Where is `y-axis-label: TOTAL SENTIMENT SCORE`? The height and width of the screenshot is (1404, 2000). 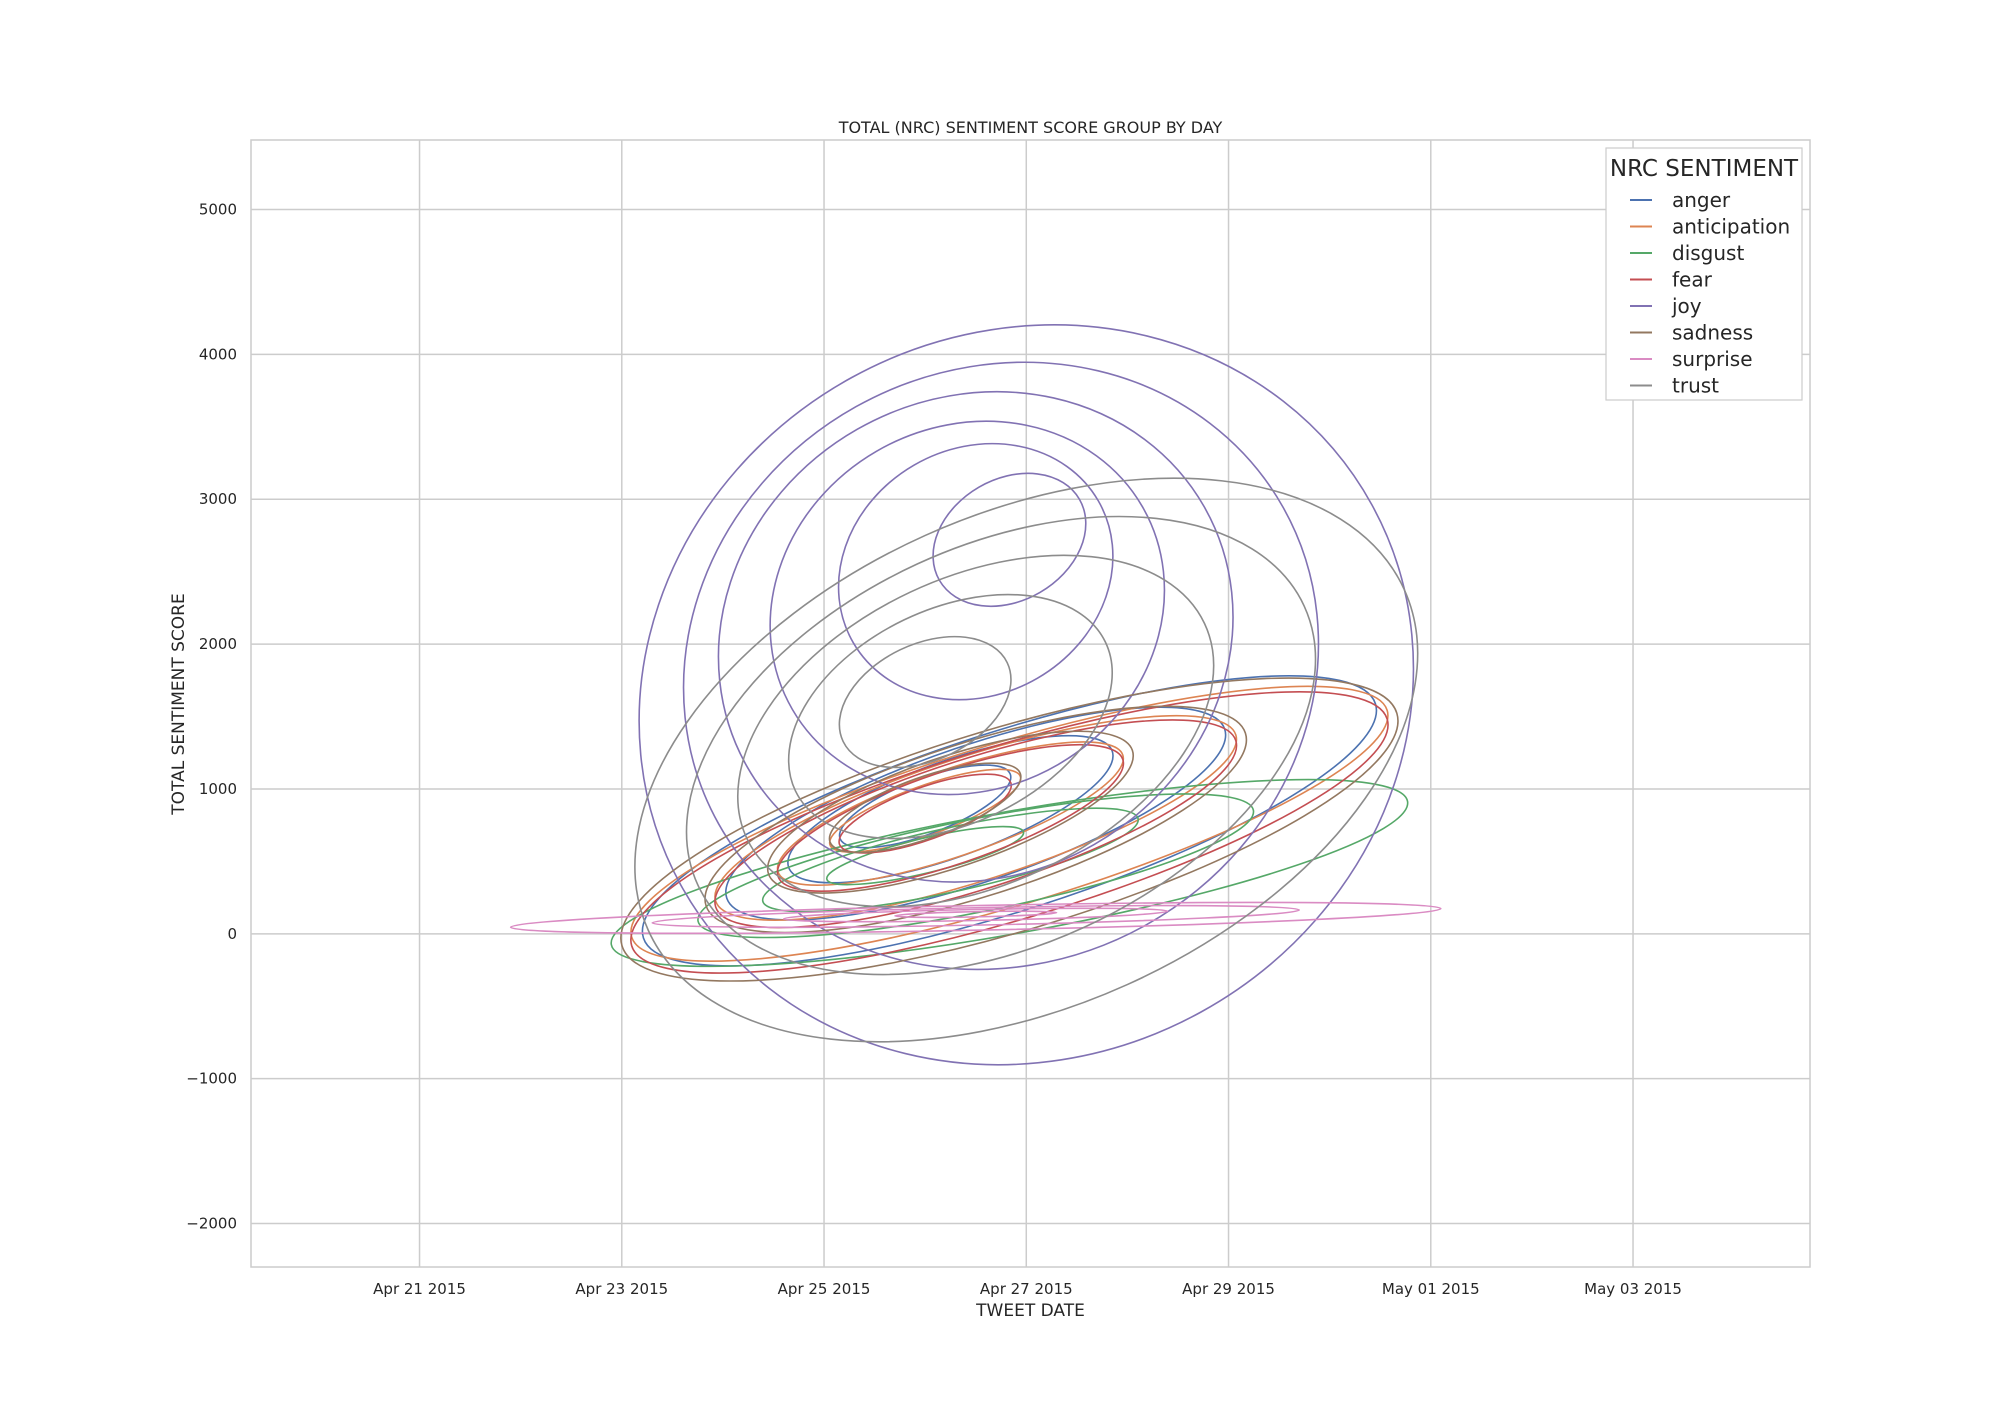
y-axis-label: TOTAL SENTIMENT SCORE is located at coordinates (179, 704).